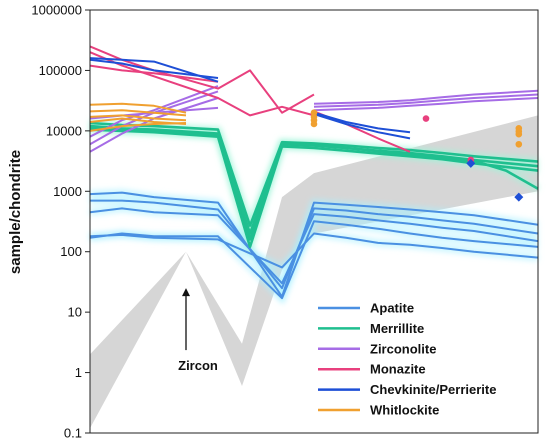 Image resolution: width=550 pixels, height=443 pixels. What do you see at coordinates (60, 70) in the screenshot?
I see `y-tick-label: 100000` at bounding box center [60, 70].